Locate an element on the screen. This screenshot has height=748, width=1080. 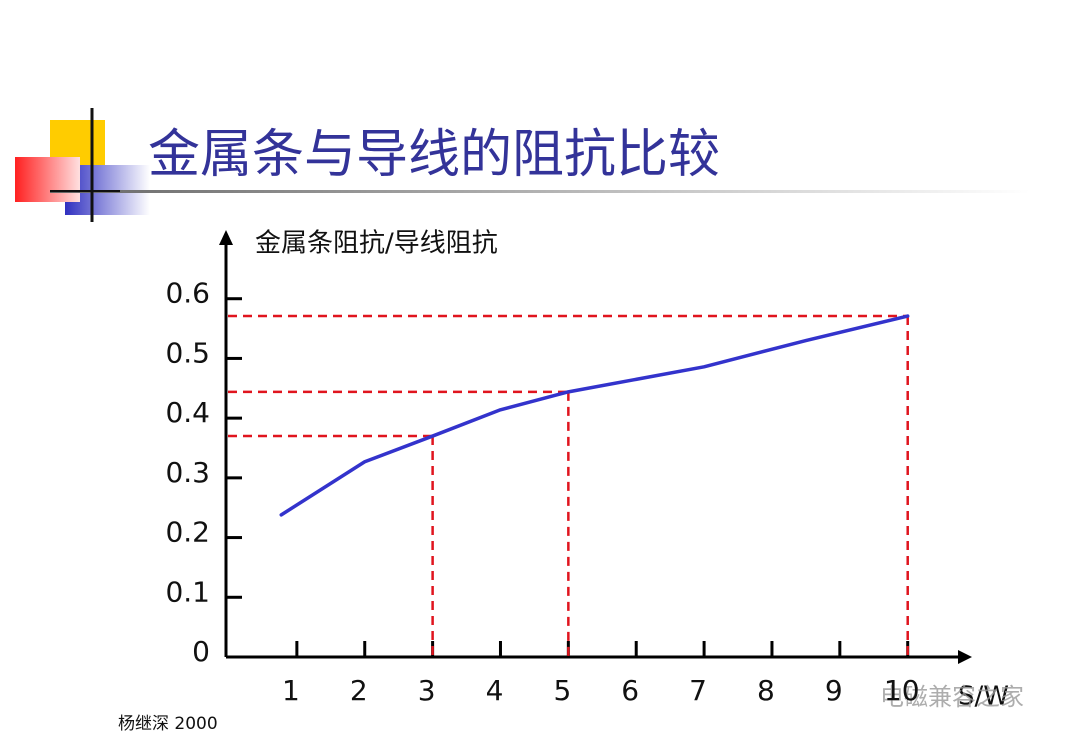
x-tick-label: 8 is located at coordinates (766, 690).